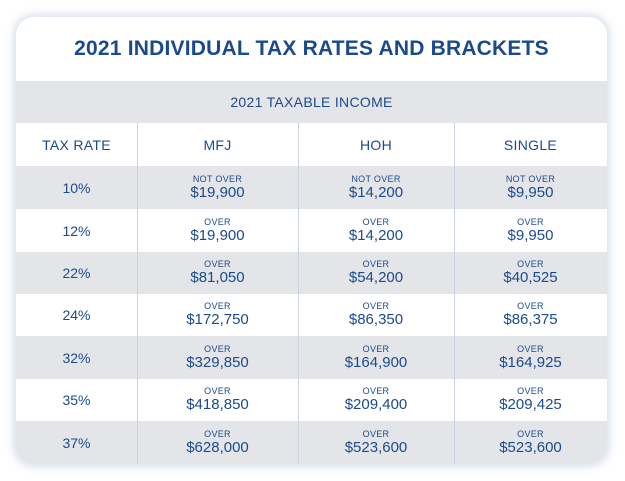 The width and height of the screenshot is (625, 481). I want to click on single-cell: OVER $164,925, so click(530, 357).